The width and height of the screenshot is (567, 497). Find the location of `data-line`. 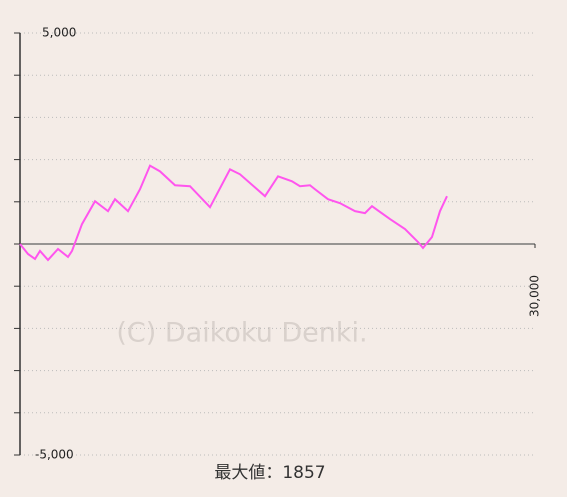

data-line is located at coordinates (233, 213).